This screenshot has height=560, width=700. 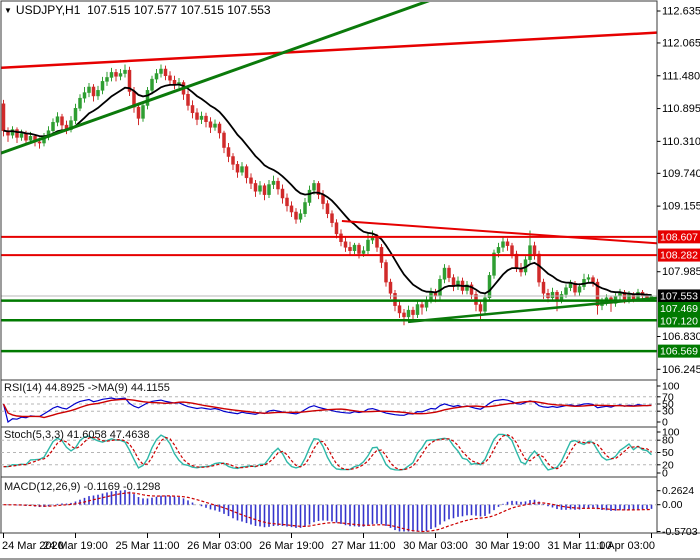 I want to click on svg-text: 106.569, so click(x=679, y=352).